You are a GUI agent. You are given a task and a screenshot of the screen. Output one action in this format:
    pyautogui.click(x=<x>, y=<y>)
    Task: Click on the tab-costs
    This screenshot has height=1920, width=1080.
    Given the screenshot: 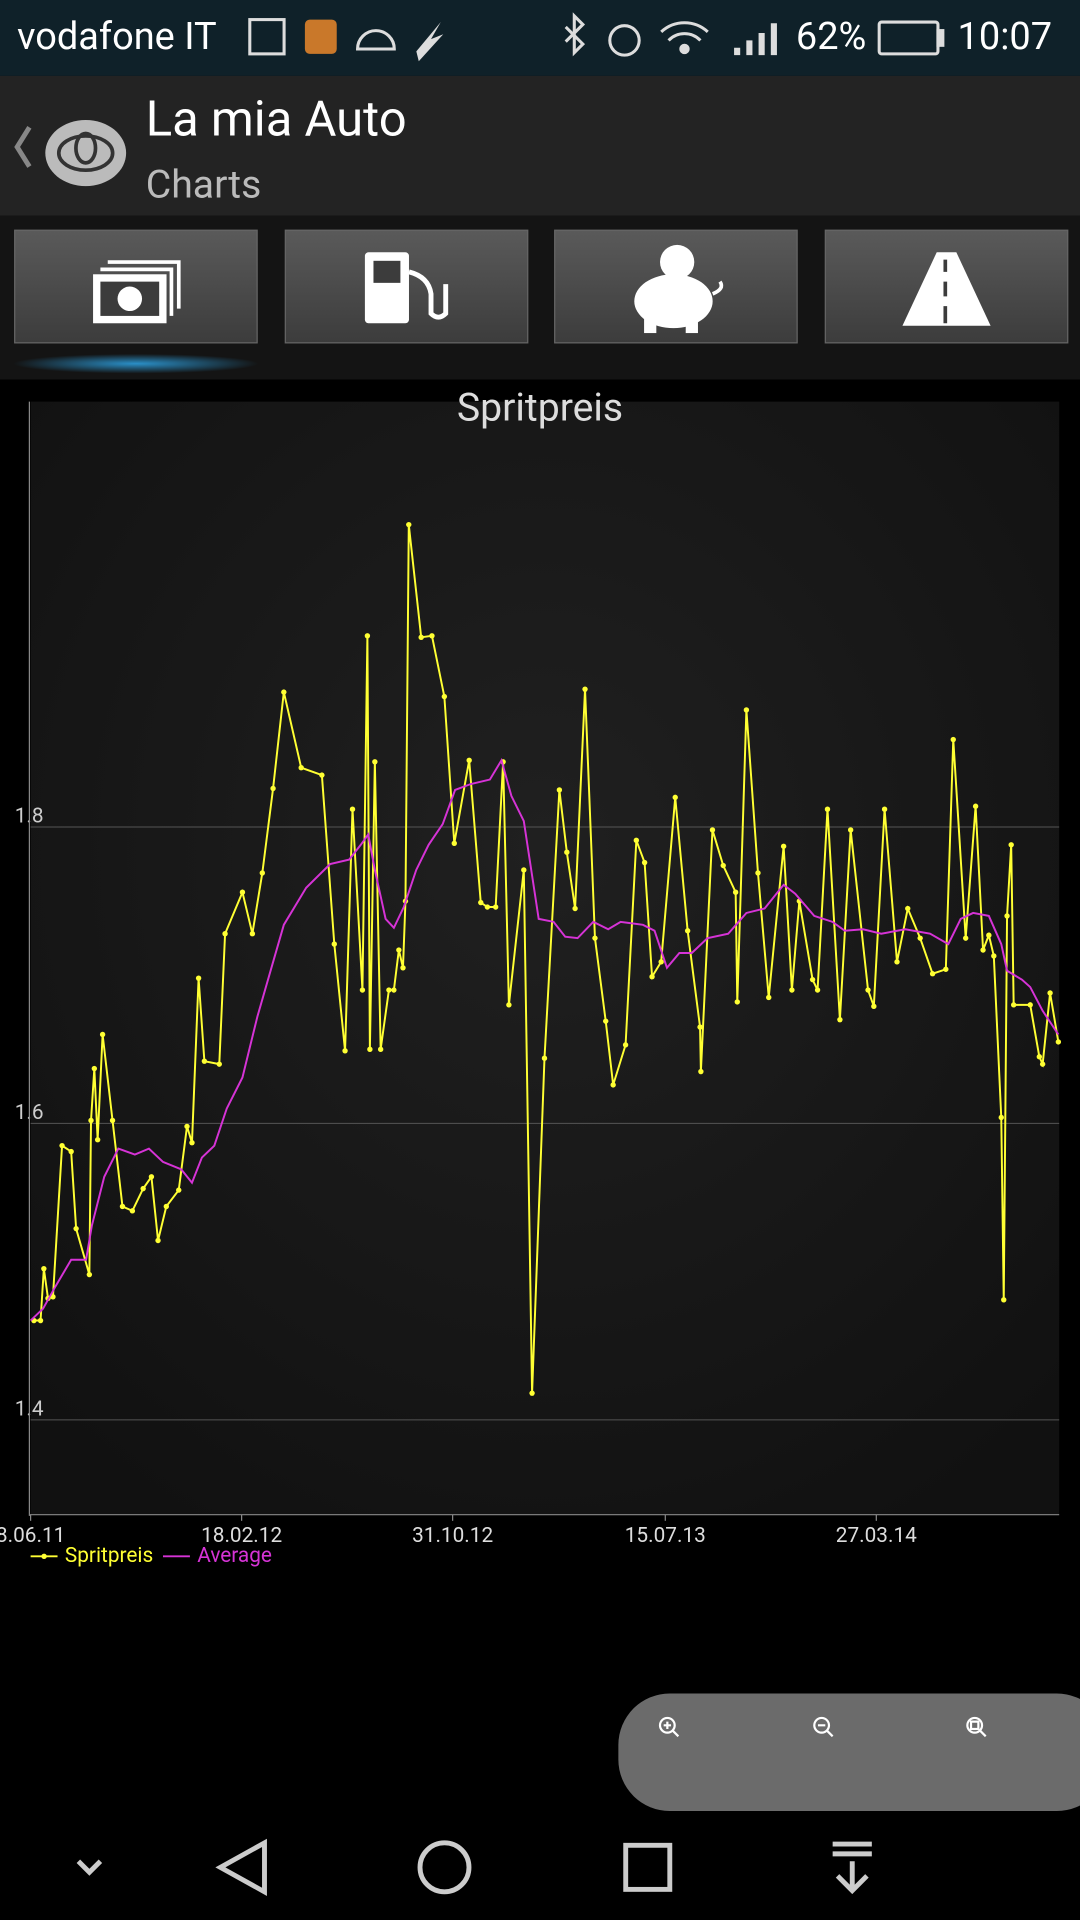 What is the action you would take?
    pyautogui.click(x=136, y=286)
    